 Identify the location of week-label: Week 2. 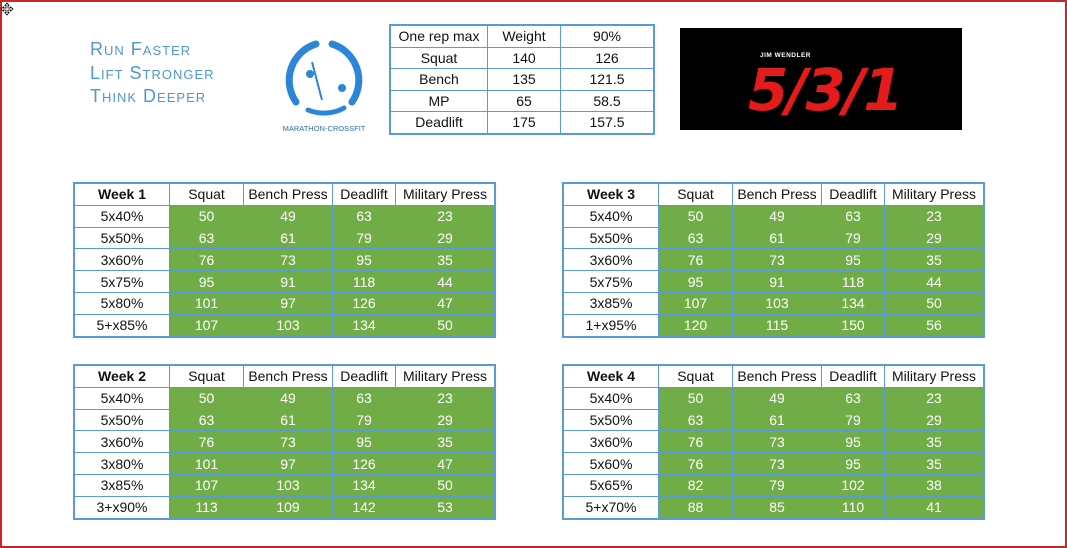
(121, 376).